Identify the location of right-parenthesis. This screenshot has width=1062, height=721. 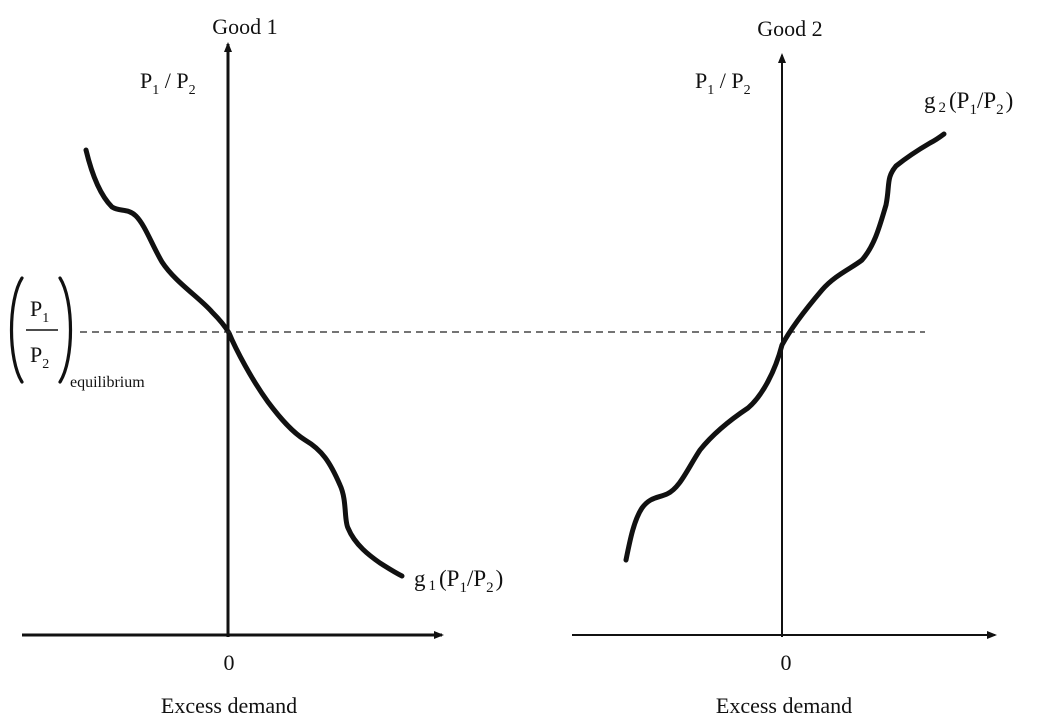
(65, 330).